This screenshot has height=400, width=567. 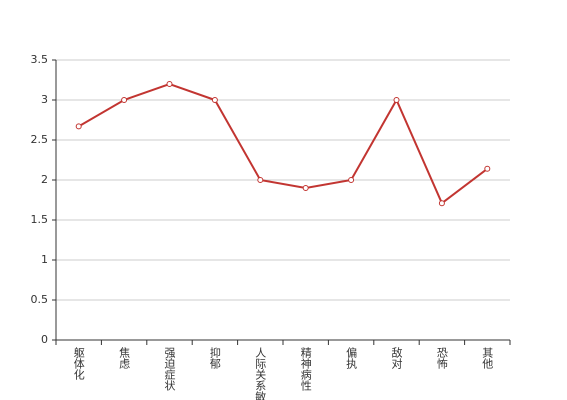 I want to click on x-tick-label: 偏执, so click(x=351, y=358).